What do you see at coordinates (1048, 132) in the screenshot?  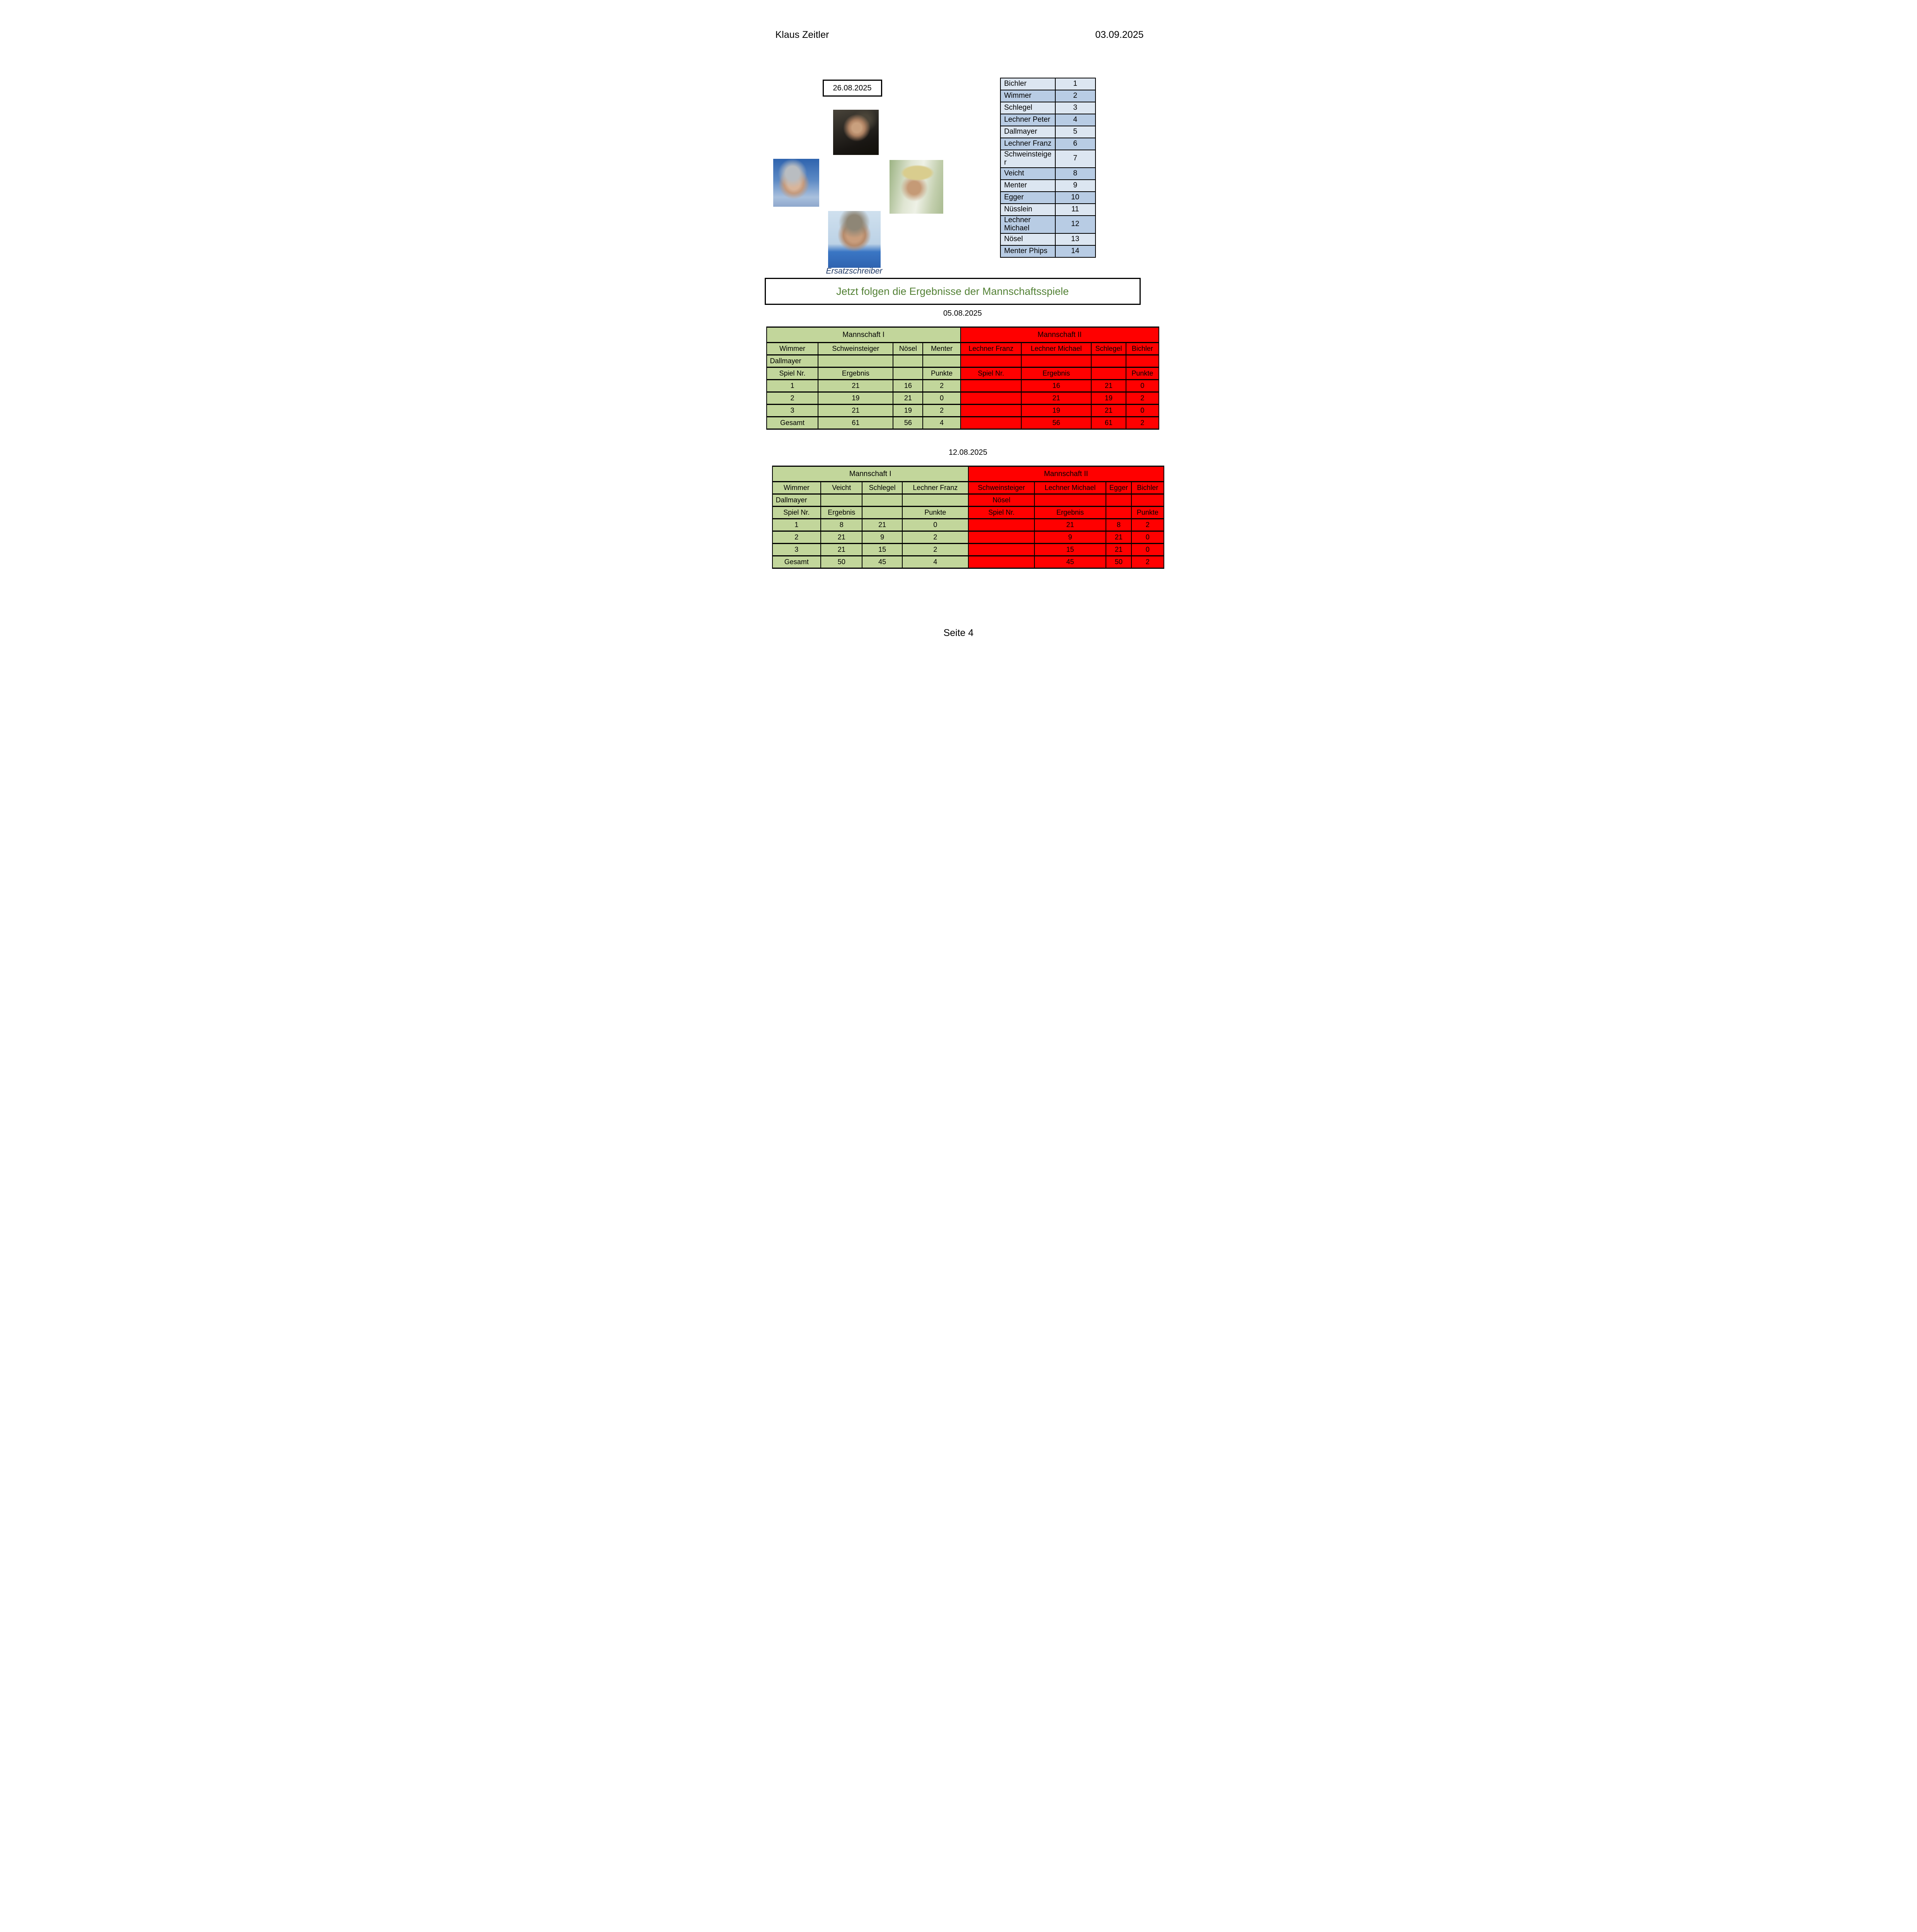 I see `roster-row: Dallmayer 5` at bounding box center [1048, 132].